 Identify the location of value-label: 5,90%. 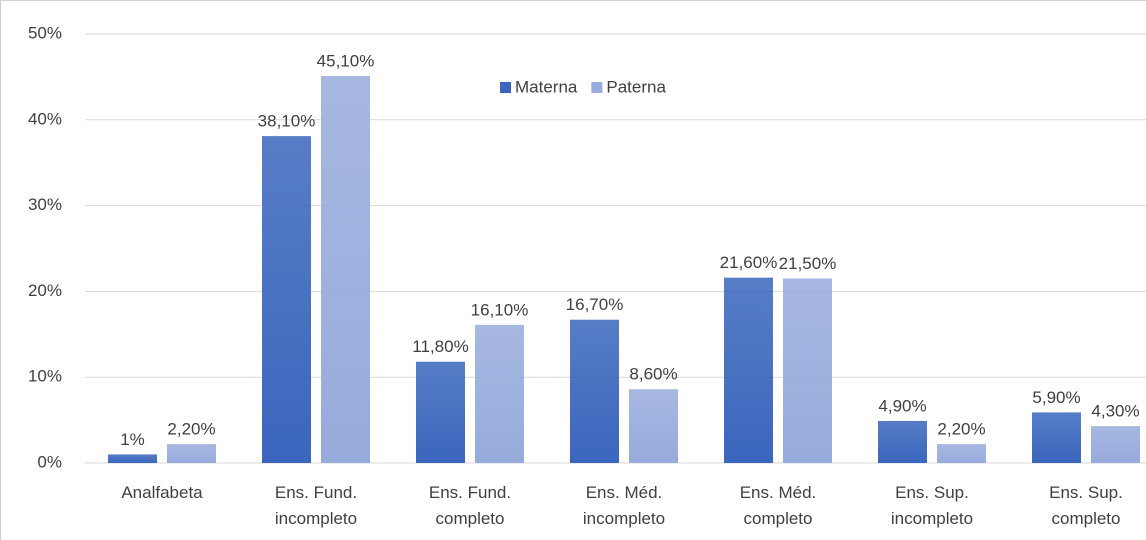
(1056, 397).